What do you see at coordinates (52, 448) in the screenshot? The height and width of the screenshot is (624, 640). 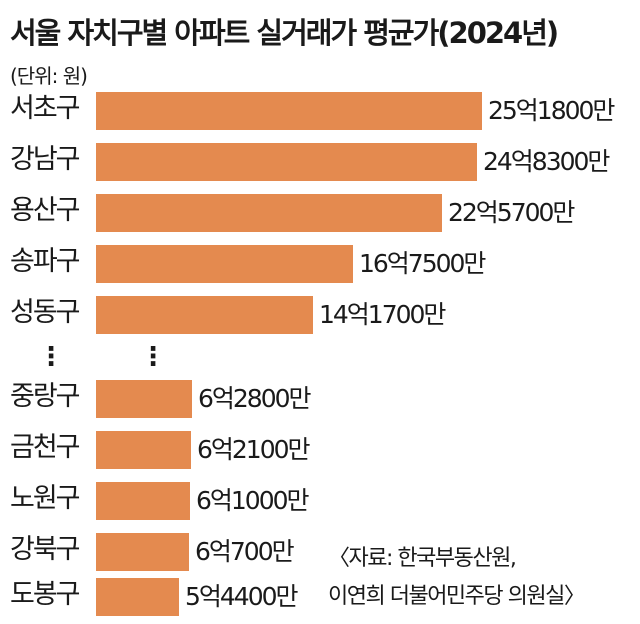 I see `district-label: 금천구` at bounding box center [52, 448].